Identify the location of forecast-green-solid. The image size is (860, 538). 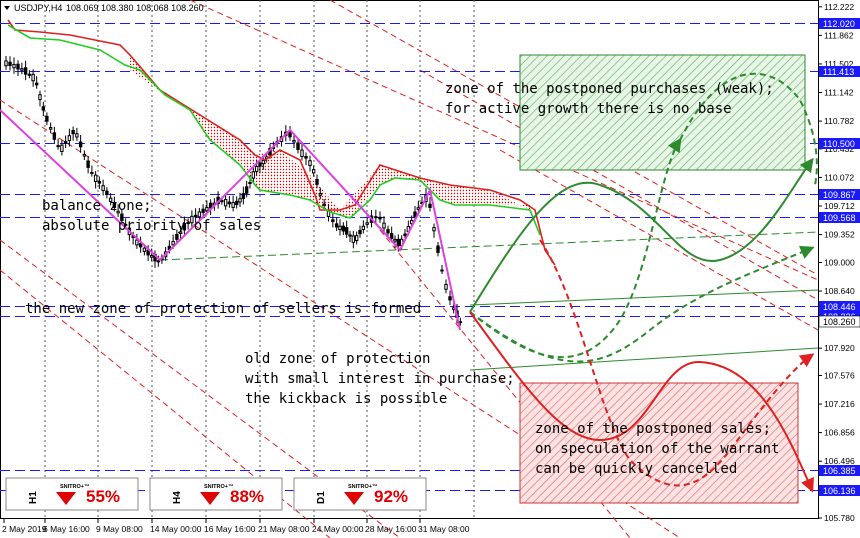
(641, 235).